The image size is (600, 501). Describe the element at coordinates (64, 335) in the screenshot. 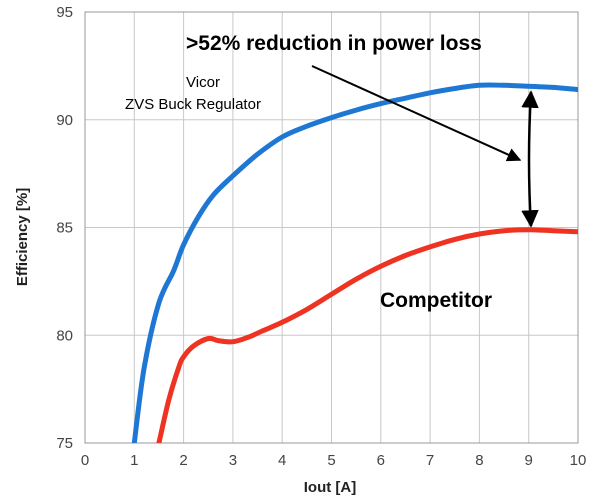

I see `y-tick-label: 80` at that location.